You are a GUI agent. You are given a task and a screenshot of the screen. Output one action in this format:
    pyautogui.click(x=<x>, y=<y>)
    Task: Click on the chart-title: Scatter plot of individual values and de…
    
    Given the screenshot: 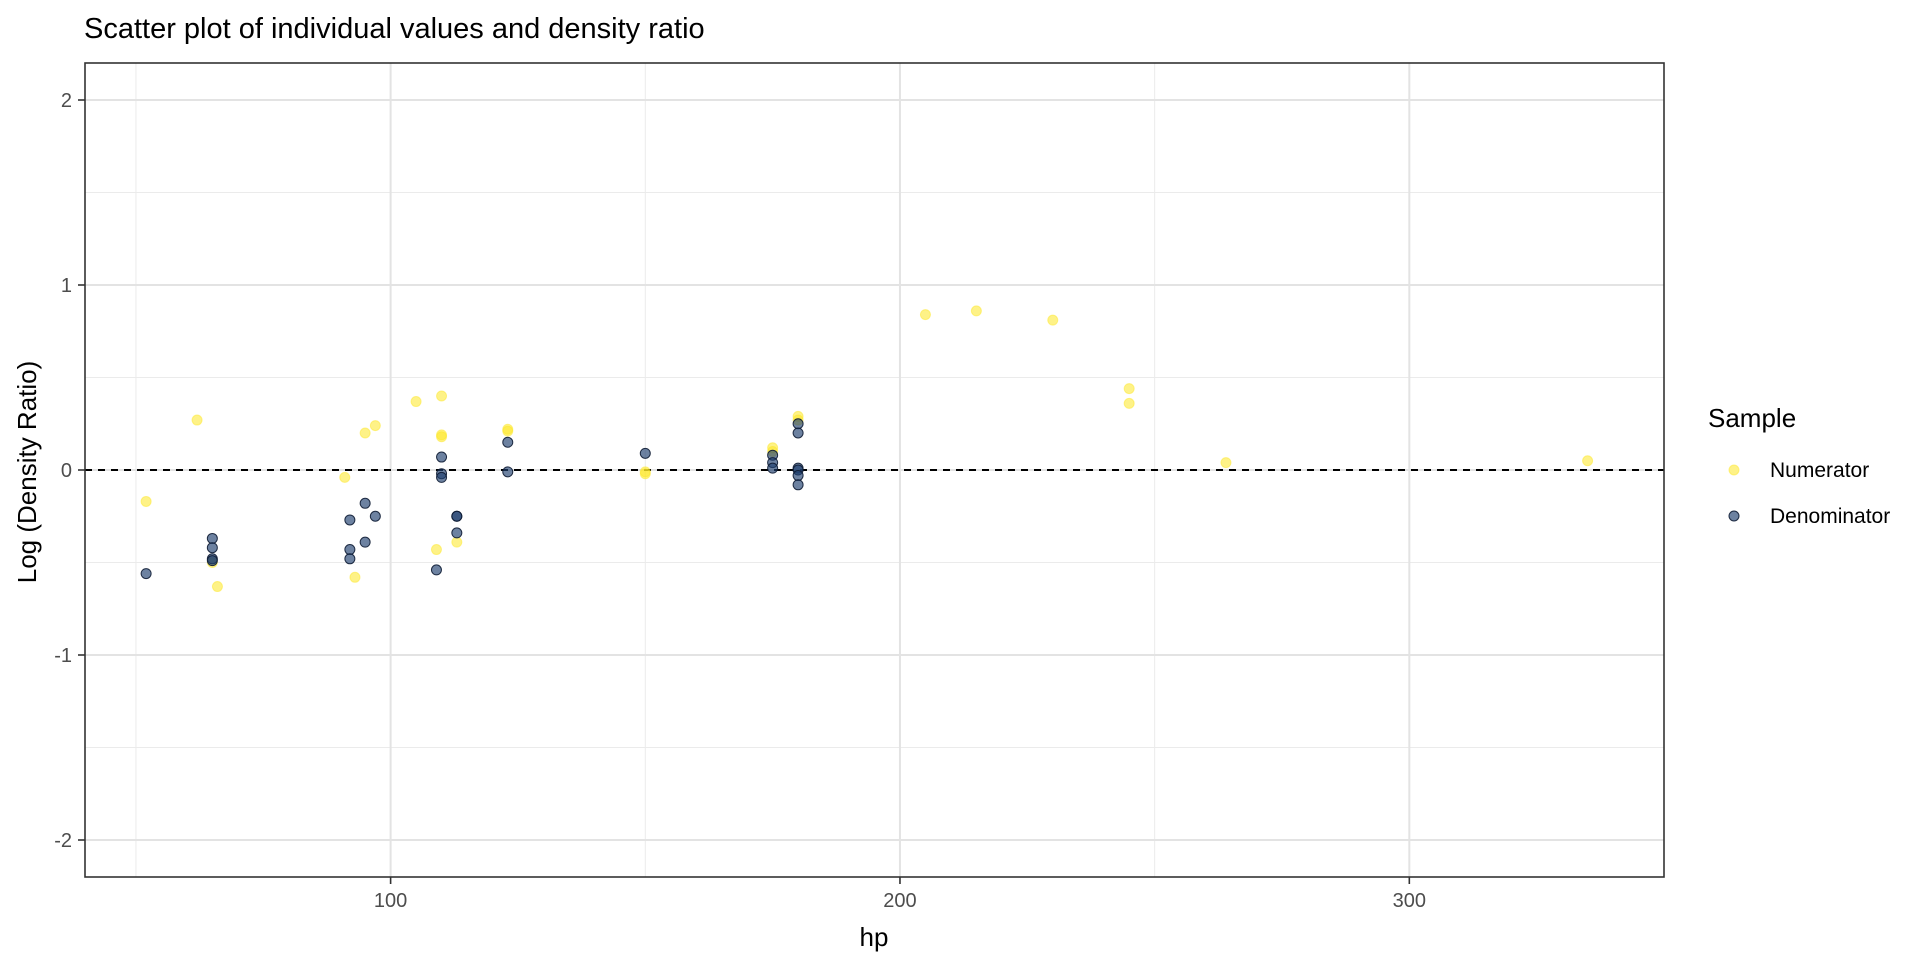 What is the action you would take?
    pyautogui.click(x=394, y=29)
    